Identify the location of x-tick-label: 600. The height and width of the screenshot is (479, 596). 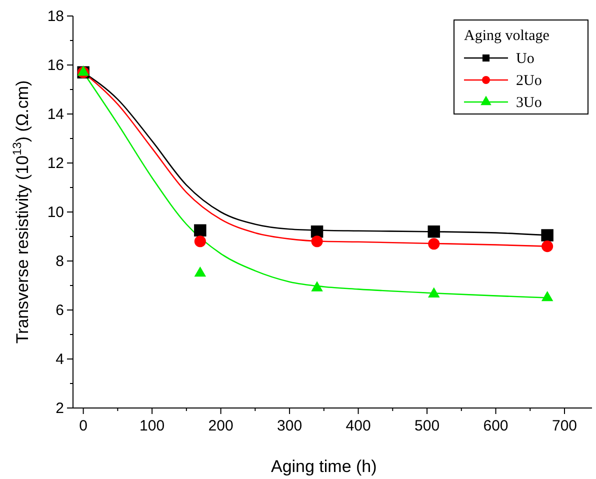
(495, 426).